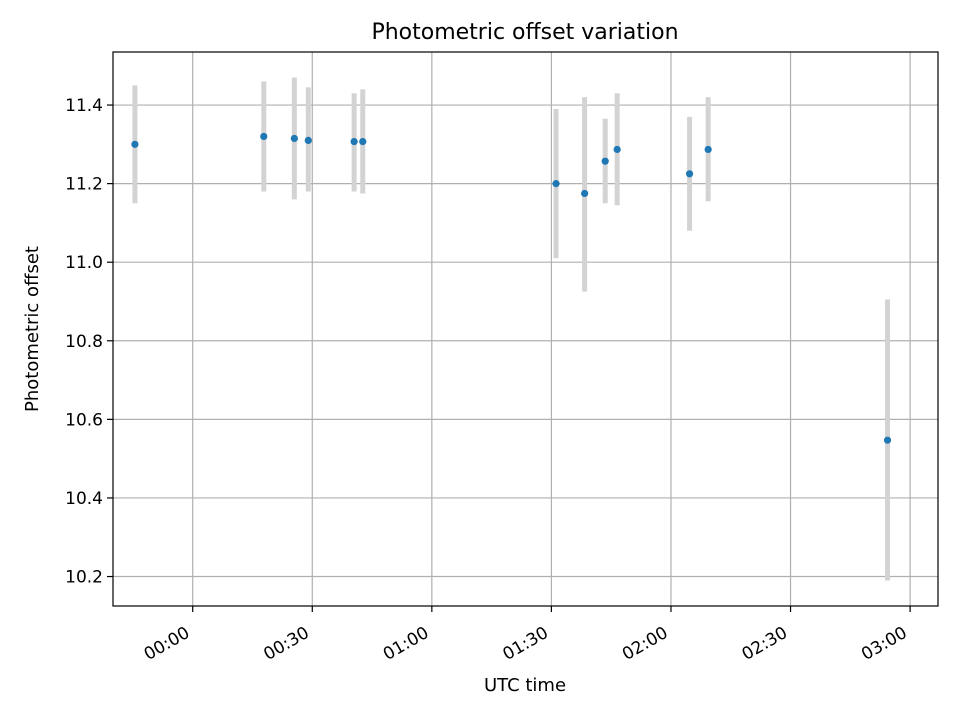 The height and width of the screenshot is (724, 960). I want to click on y-tick-label: 11.4, so click(84, 106).